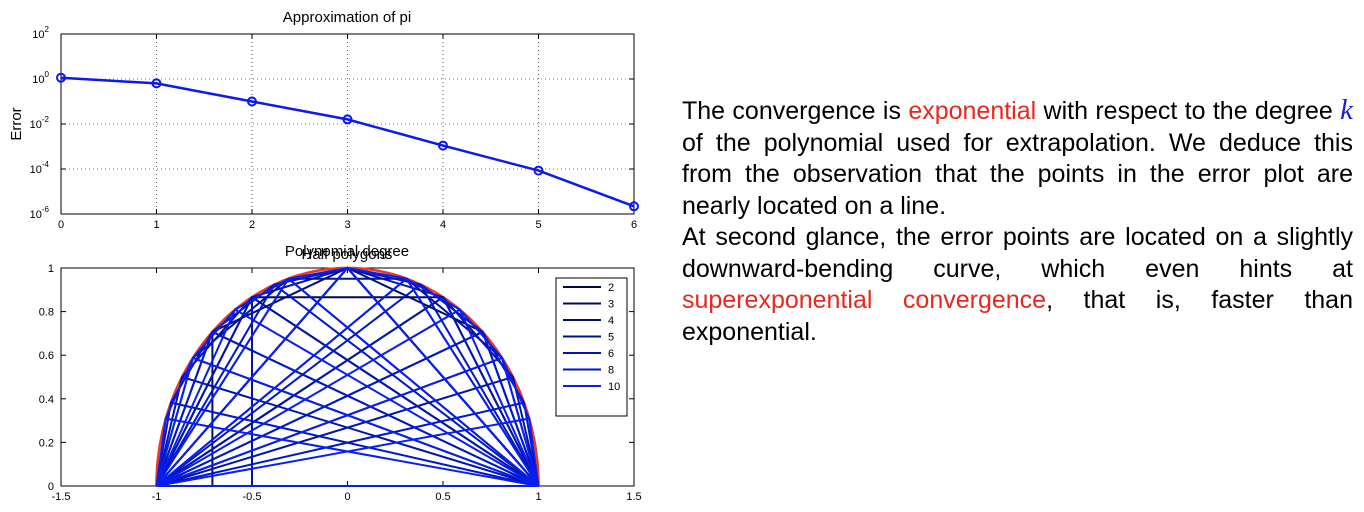 This screenshot has width=1364, height=512. I want to click on error-chart-x-tick-labels: 0 1 2 3 4 5 6, so click(347, 225).